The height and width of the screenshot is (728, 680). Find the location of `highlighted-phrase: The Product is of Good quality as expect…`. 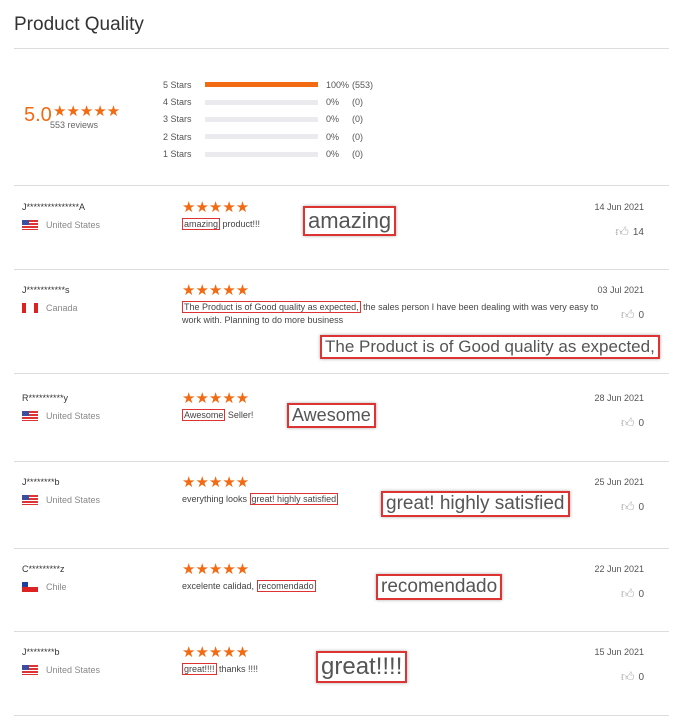

highlighted-phrase: The Product is of Good quality as expect… is located at coordinates (271, 307).